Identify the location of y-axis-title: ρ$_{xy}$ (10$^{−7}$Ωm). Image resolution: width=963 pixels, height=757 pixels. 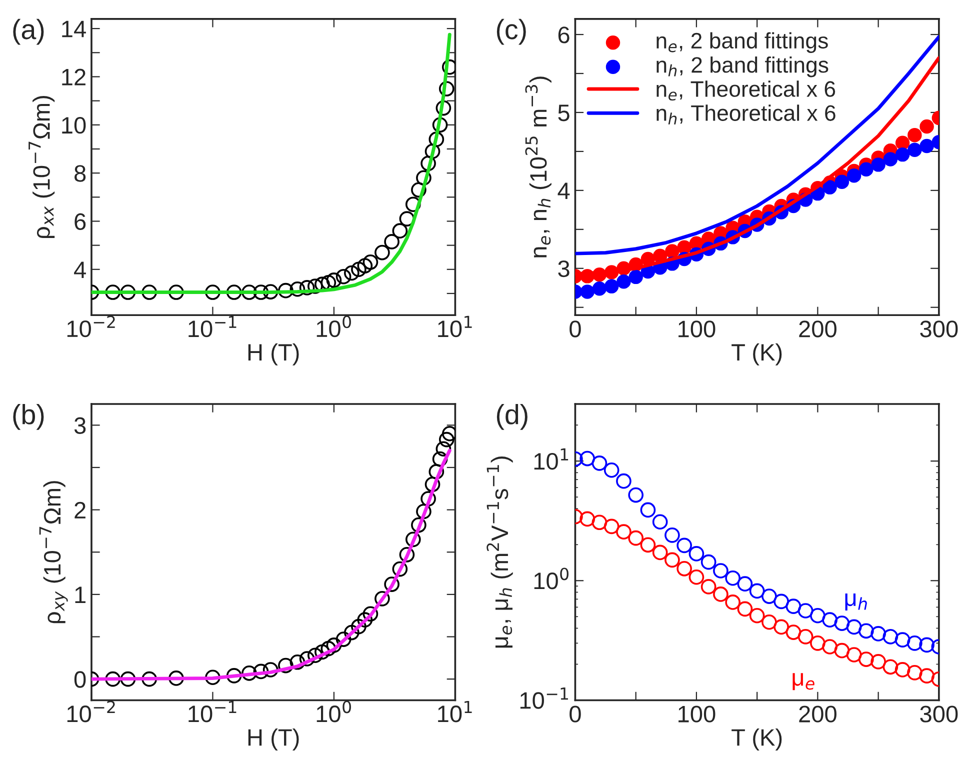
(53, 552).